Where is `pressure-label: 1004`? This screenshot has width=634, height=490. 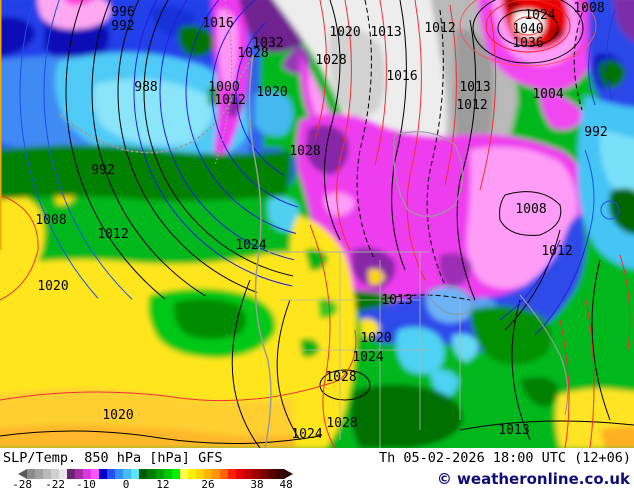 pressure-label: 1004 is located at coordinates (547, 94).